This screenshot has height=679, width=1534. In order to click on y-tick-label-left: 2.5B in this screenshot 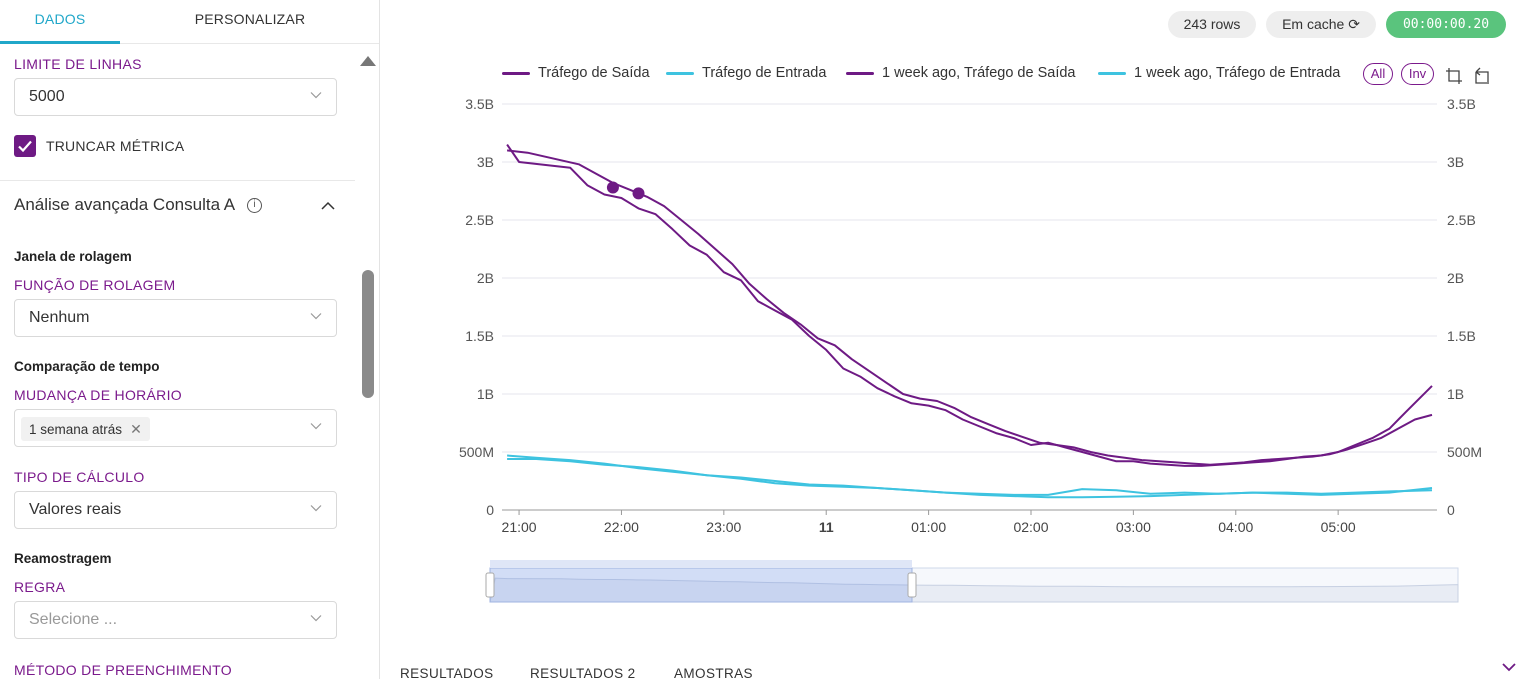, I will do `click(479, 220)`.